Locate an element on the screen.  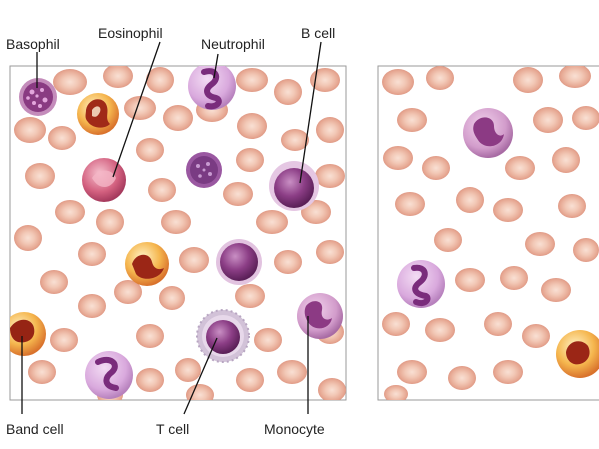
lymphocyte-cell is located at coordinates (239, 262).